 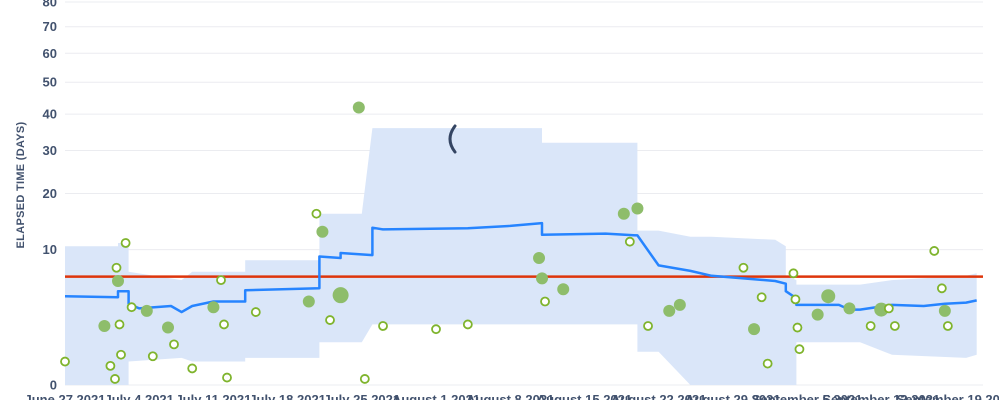 What do you see at coordinates (948, 396) in the screenshot?
I see `x-tick-label: September 19 2021` at bounding box center [948, 396].